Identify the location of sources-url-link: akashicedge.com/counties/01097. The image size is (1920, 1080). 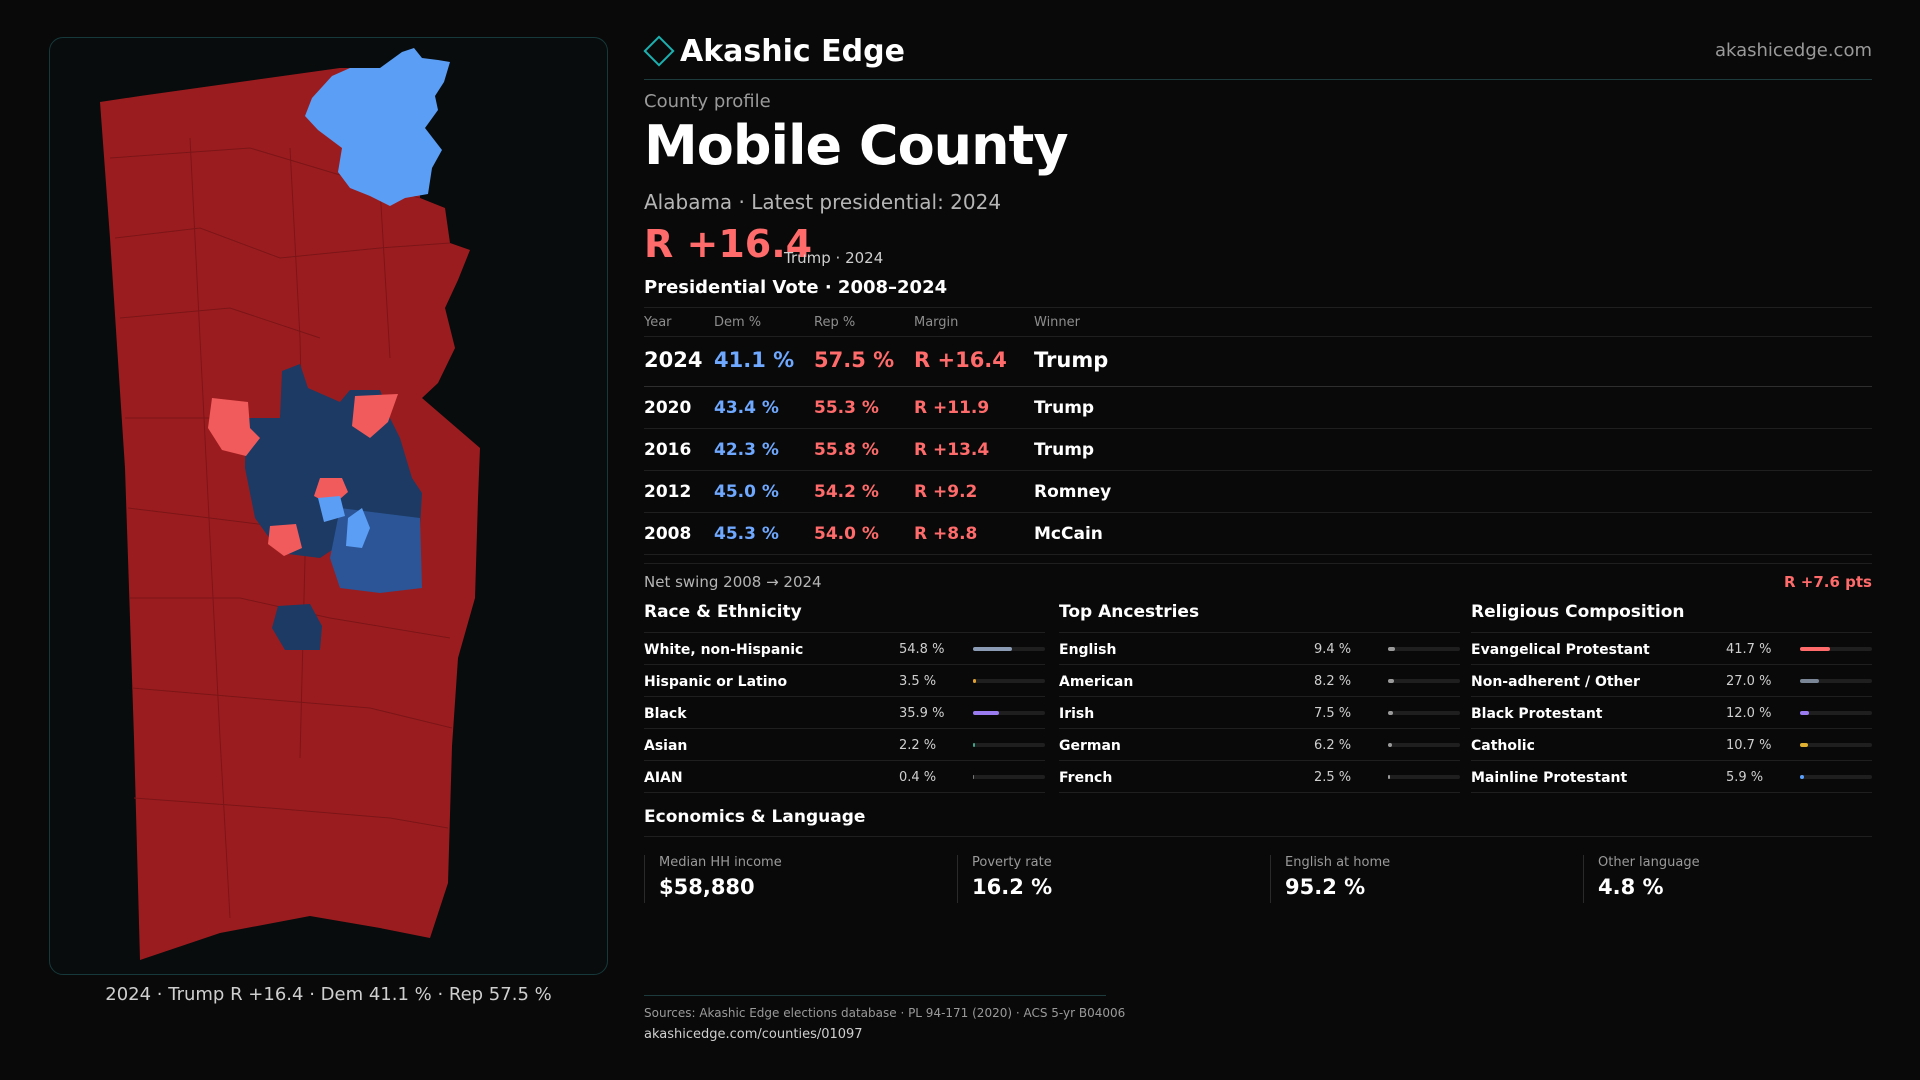
(753, 1034).